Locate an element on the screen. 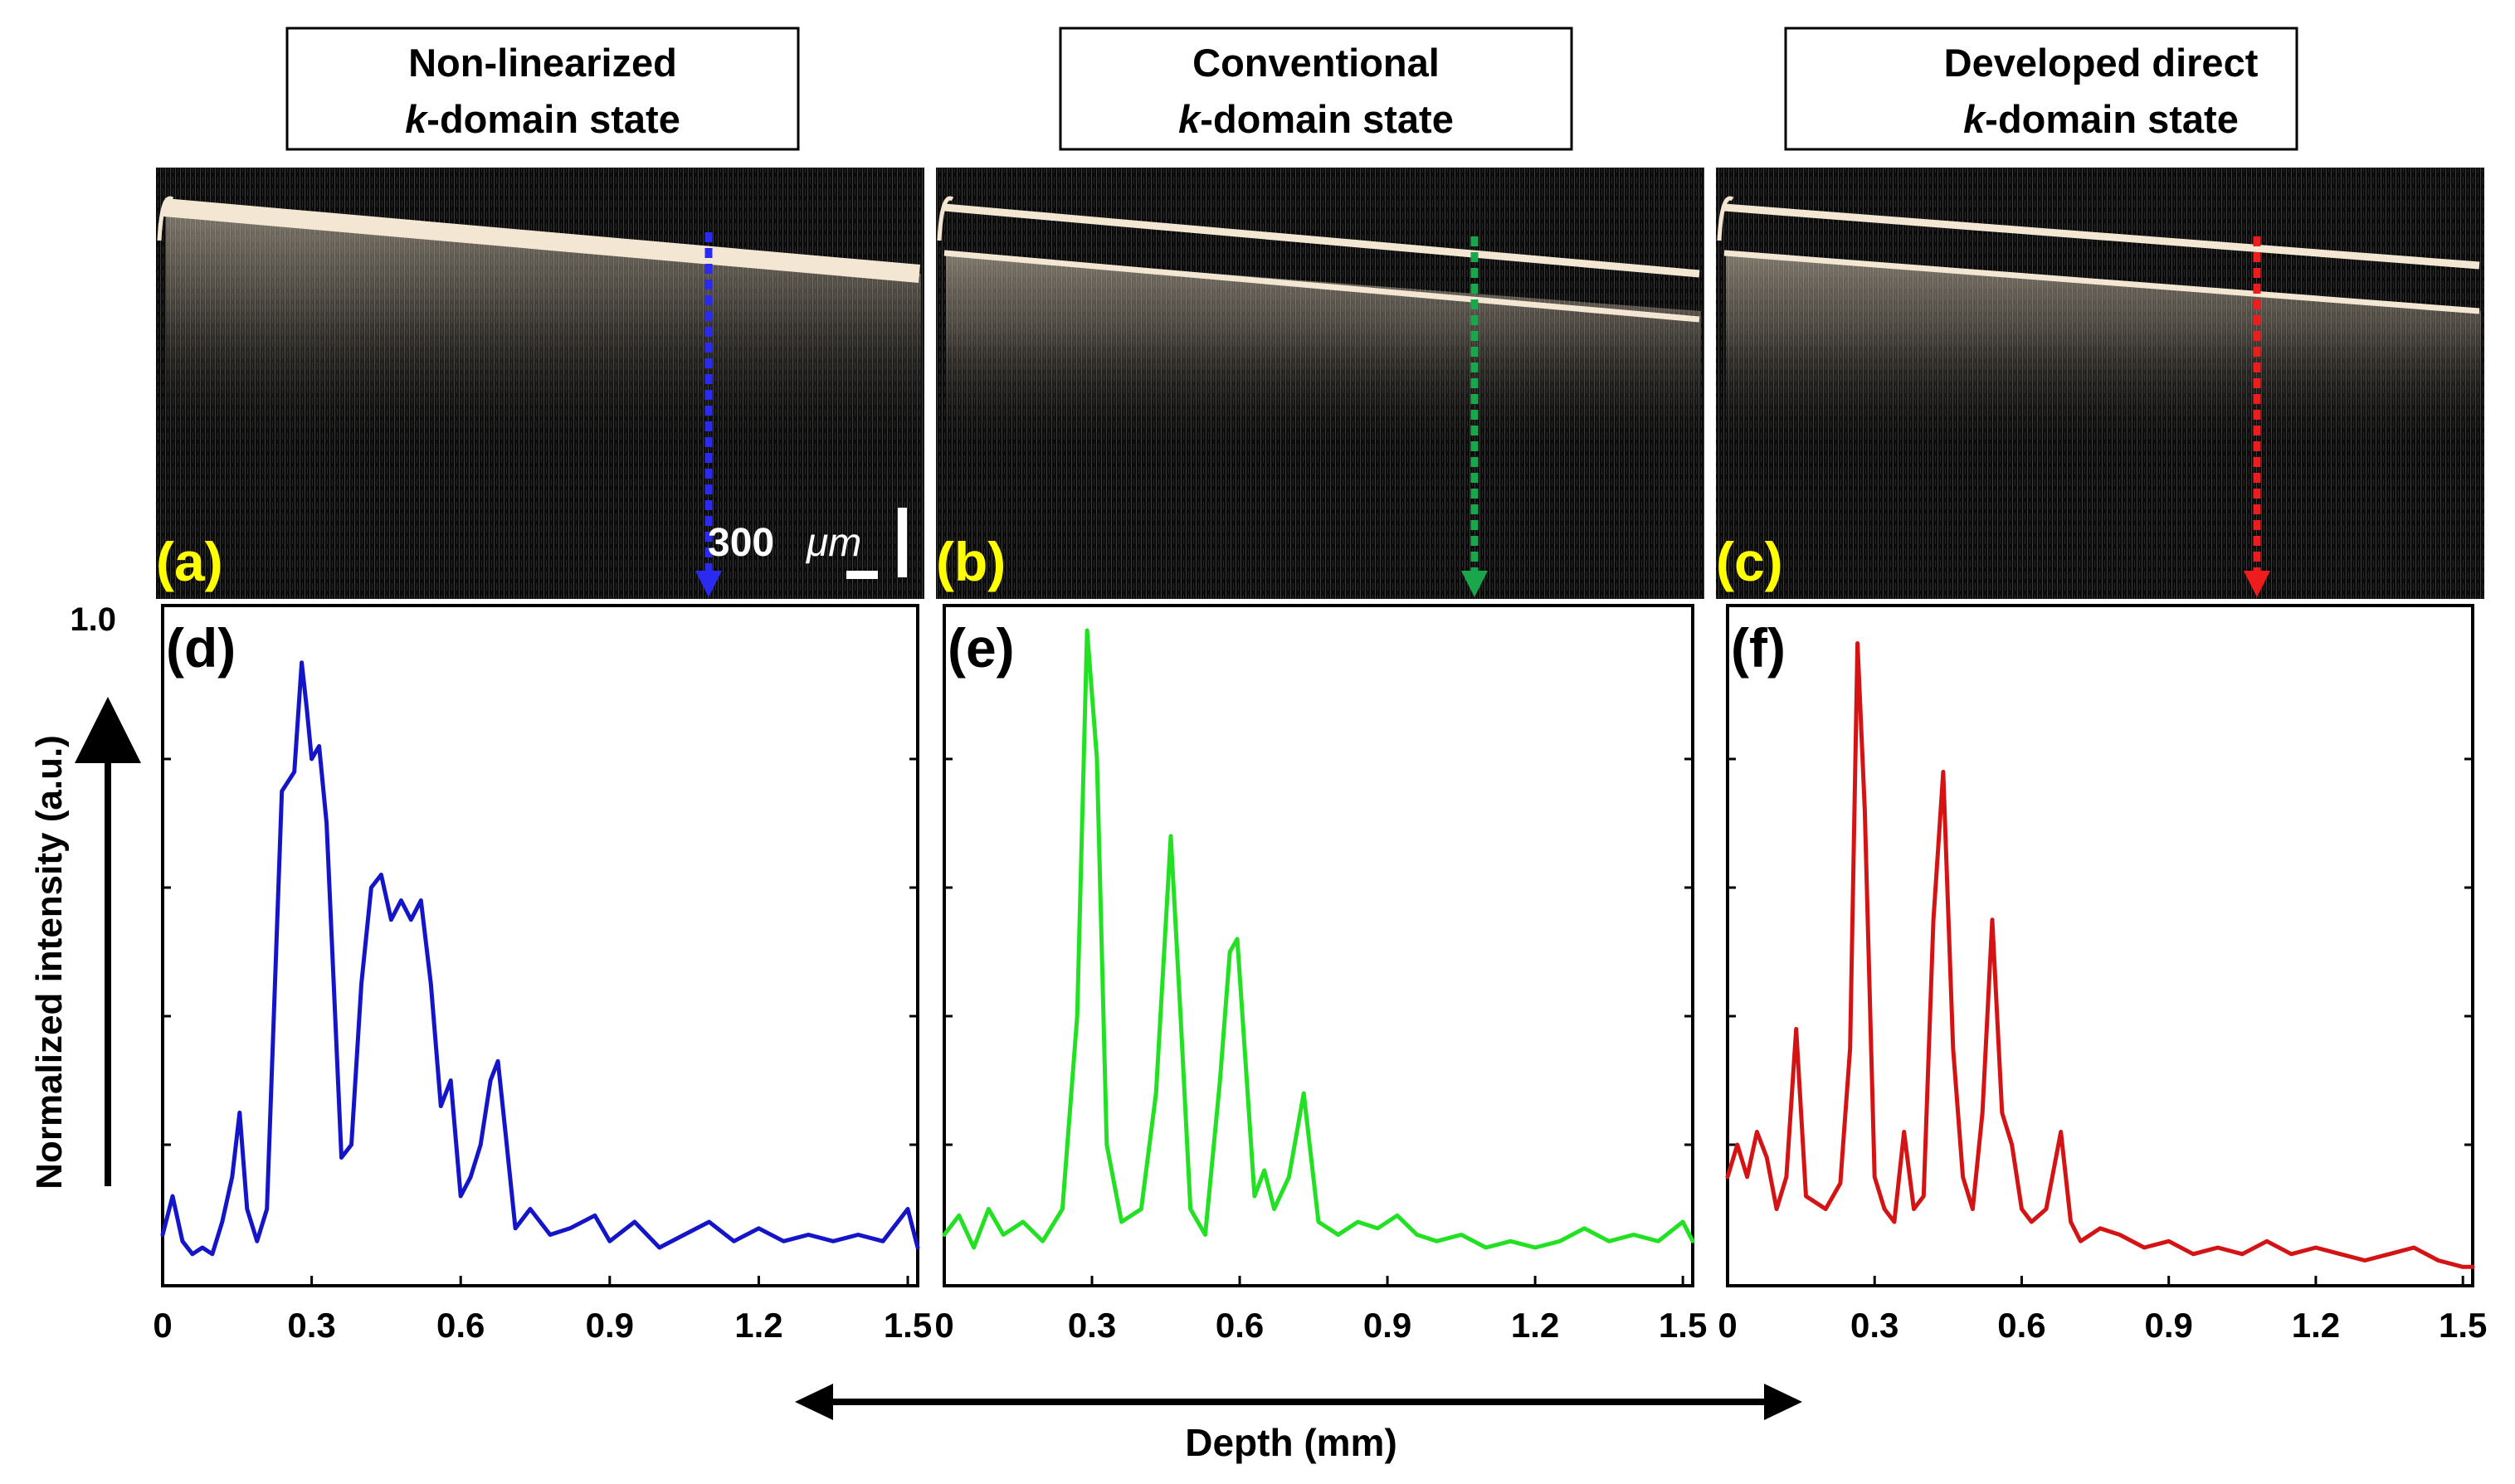 The width and height of the screenshot is (2515, 1484). y-axis-max-label: 1.0 is located at coordinates (93, 619).